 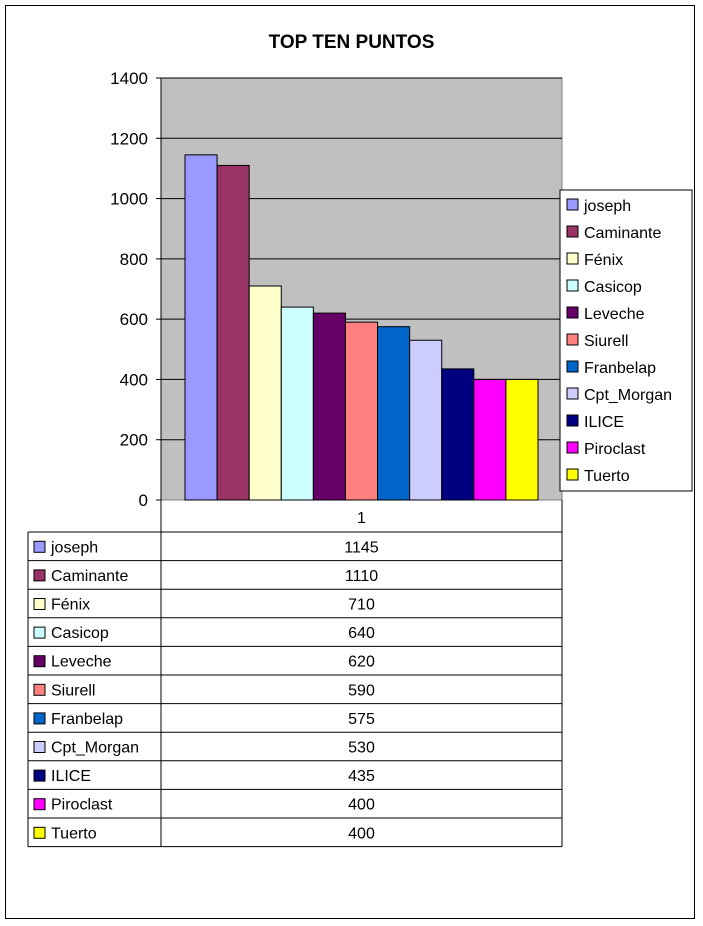 I want to click on bar-Cpt_Morgan, so click(x=426, y=420).